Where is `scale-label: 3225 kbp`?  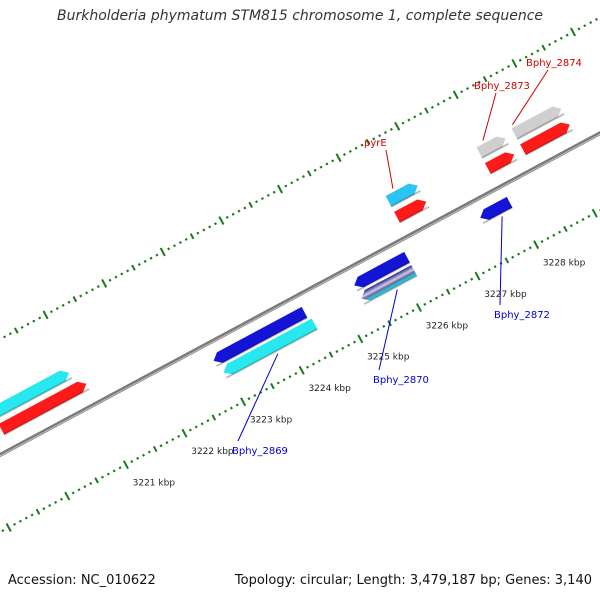 scale-label: 3225 kbp is located at coordinates (388, 358).